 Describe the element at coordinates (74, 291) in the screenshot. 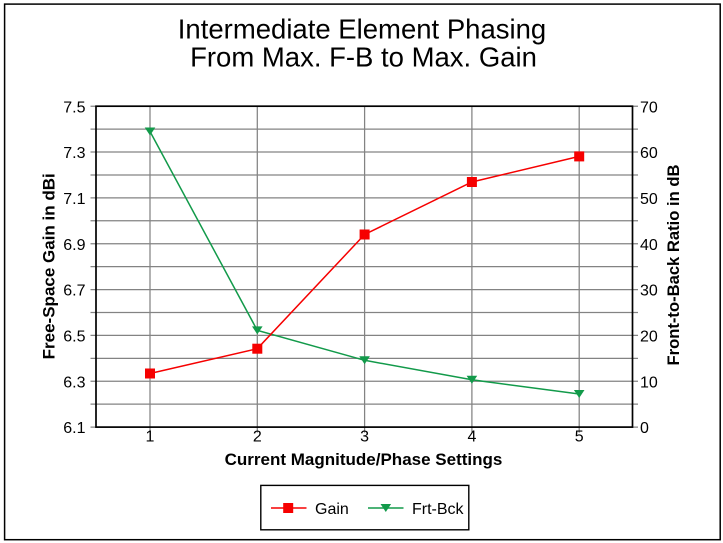

I see `svg-text: 6.7` at that location.